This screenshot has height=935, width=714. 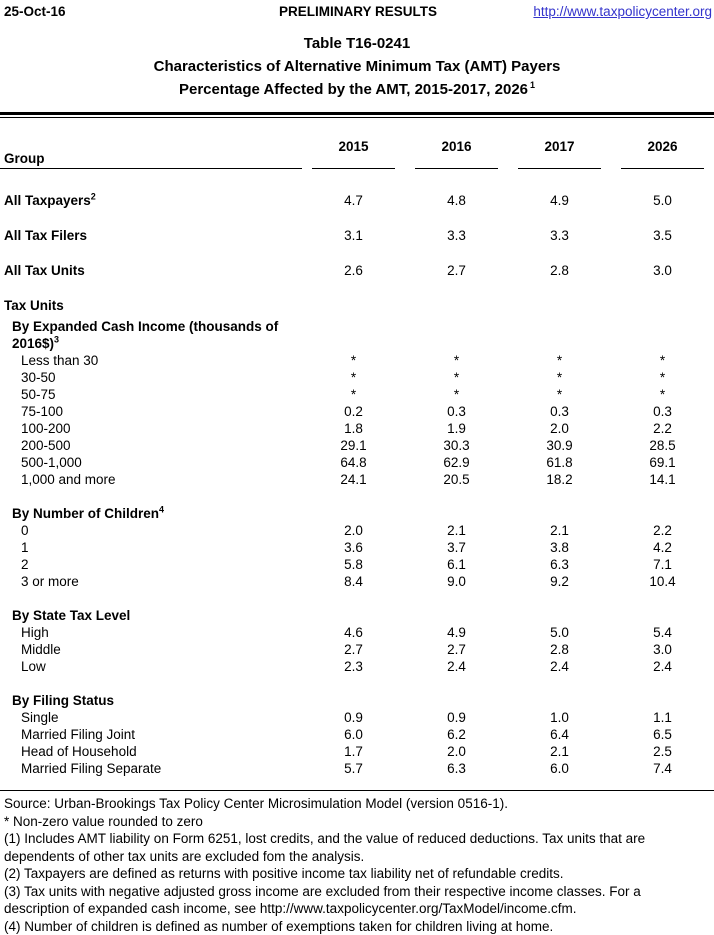 I want to click on value-cell: 2.6, so click(x=353, y=270).